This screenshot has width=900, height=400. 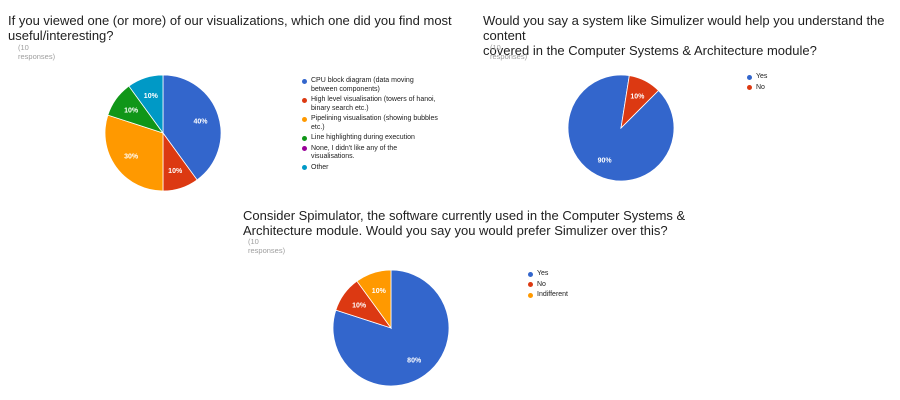 I want to click on legend-item: Other, so click(x=372, y=168).